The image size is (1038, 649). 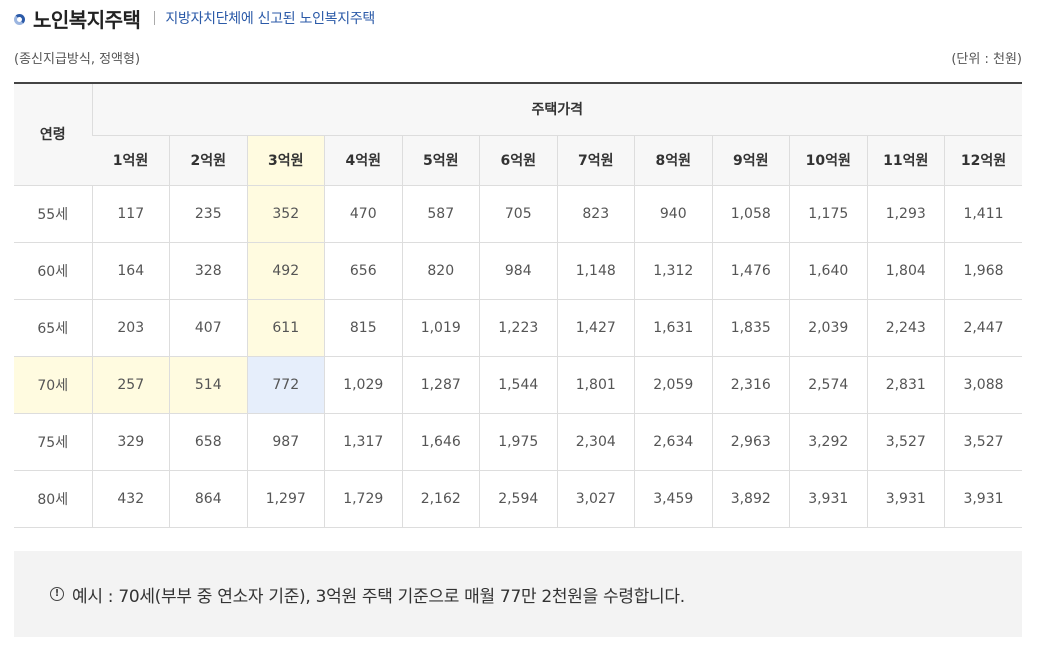 I want to click on age-cell: 60세, so click(x=53, y=271).